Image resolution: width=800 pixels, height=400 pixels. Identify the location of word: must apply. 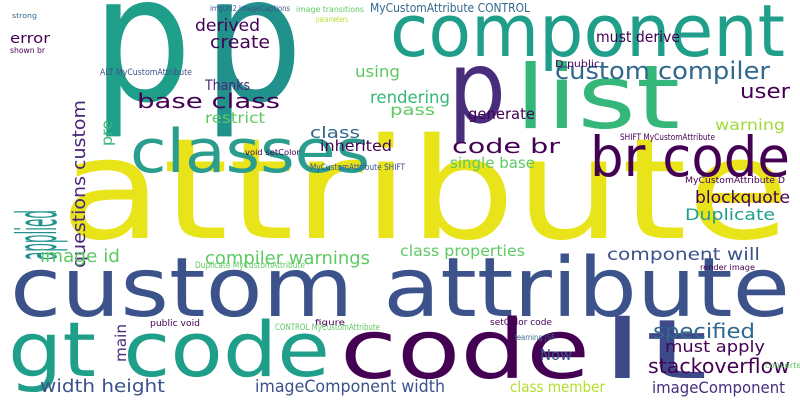
(715, 346).